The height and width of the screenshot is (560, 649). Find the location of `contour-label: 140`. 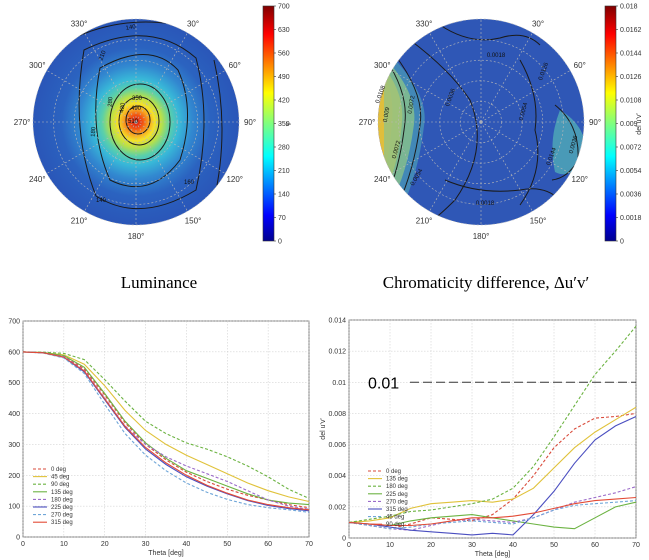

contour-label: 140 is located at coordinates (101, 201).